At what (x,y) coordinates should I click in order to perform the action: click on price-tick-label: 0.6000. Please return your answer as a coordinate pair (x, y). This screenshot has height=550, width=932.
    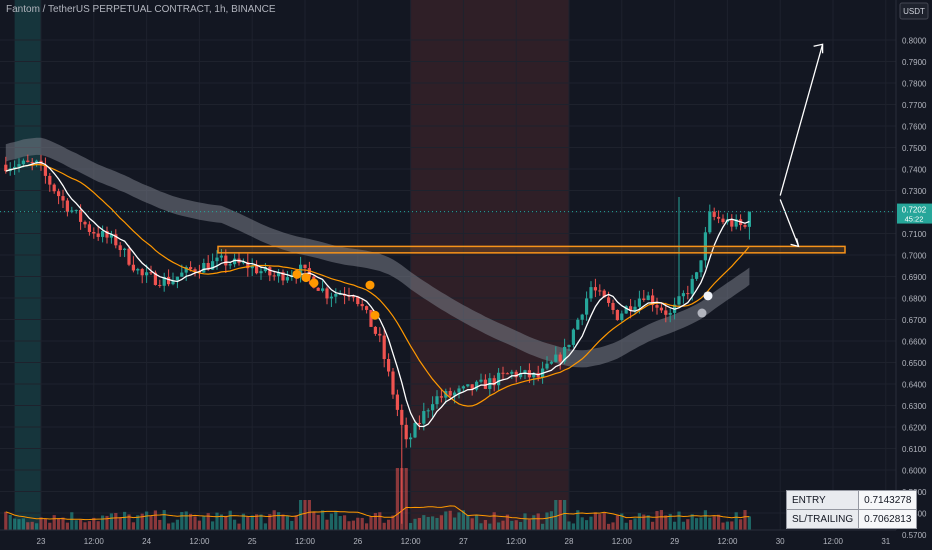
    Looking at the image, I should click on (914, 471).